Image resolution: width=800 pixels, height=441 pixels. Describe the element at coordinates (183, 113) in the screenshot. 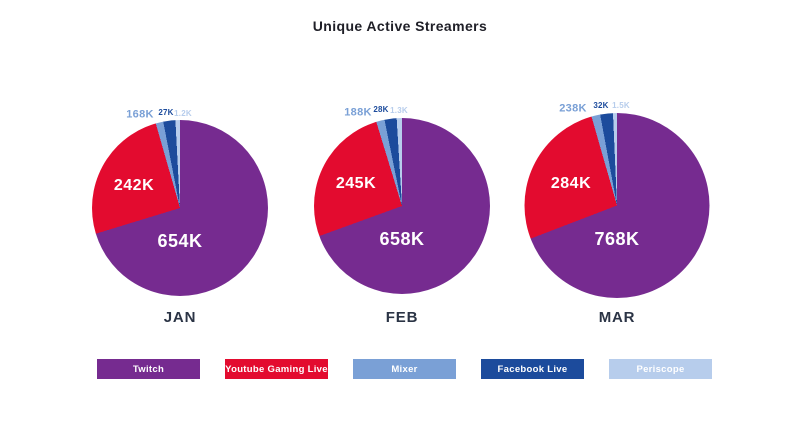

I see `periscope-value-label: 1.2K` at that location.